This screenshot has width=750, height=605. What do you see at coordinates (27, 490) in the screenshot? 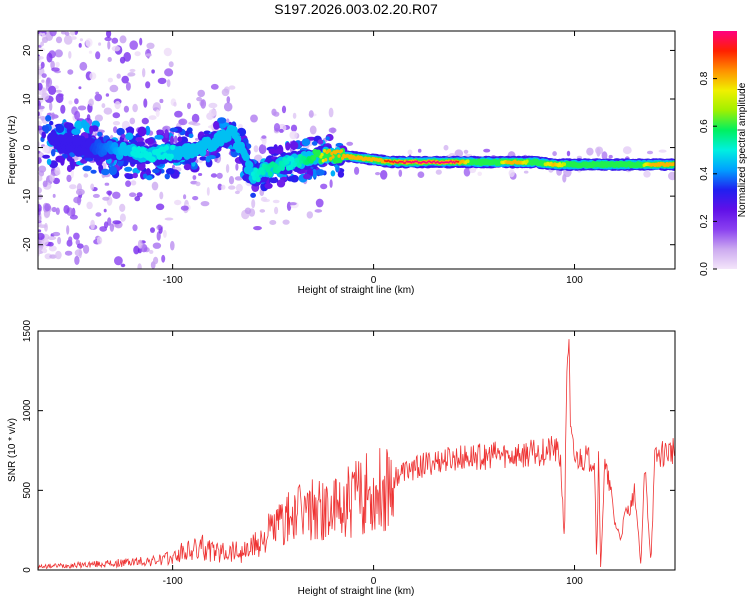
I see `y-tick-label: 500` at bounding box center [27, 490].